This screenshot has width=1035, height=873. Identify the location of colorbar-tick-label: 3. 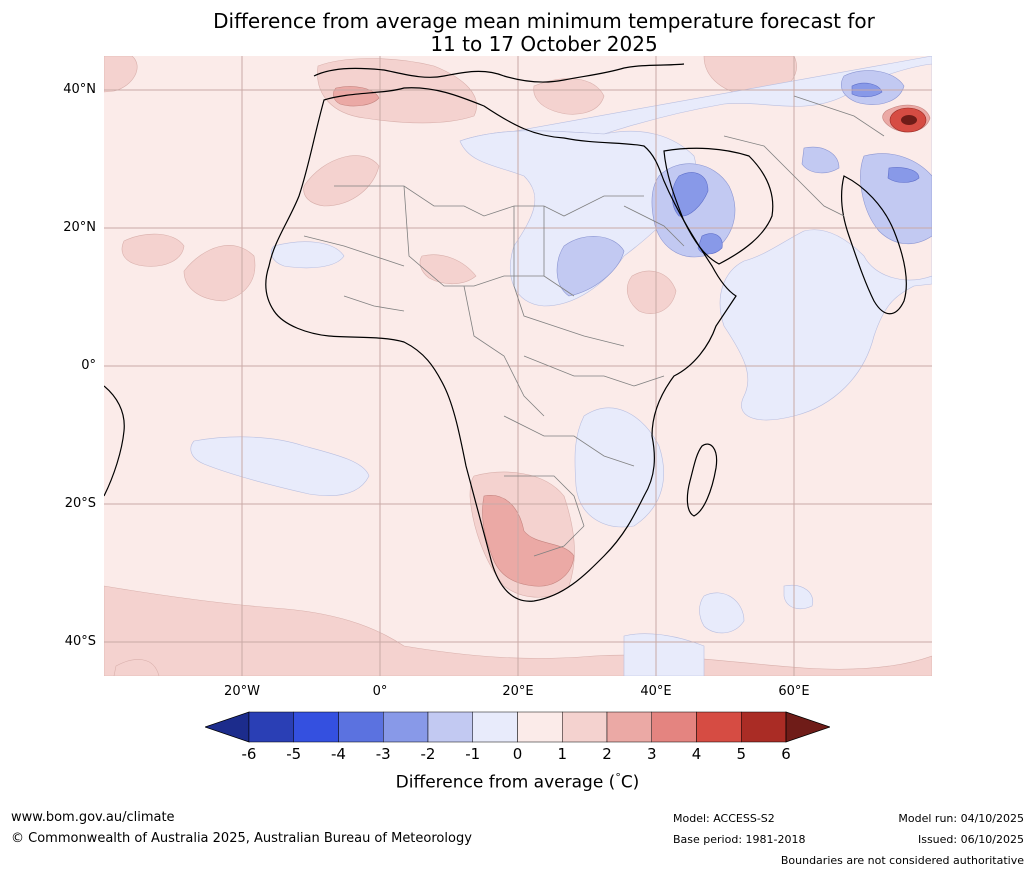
(651, 754).